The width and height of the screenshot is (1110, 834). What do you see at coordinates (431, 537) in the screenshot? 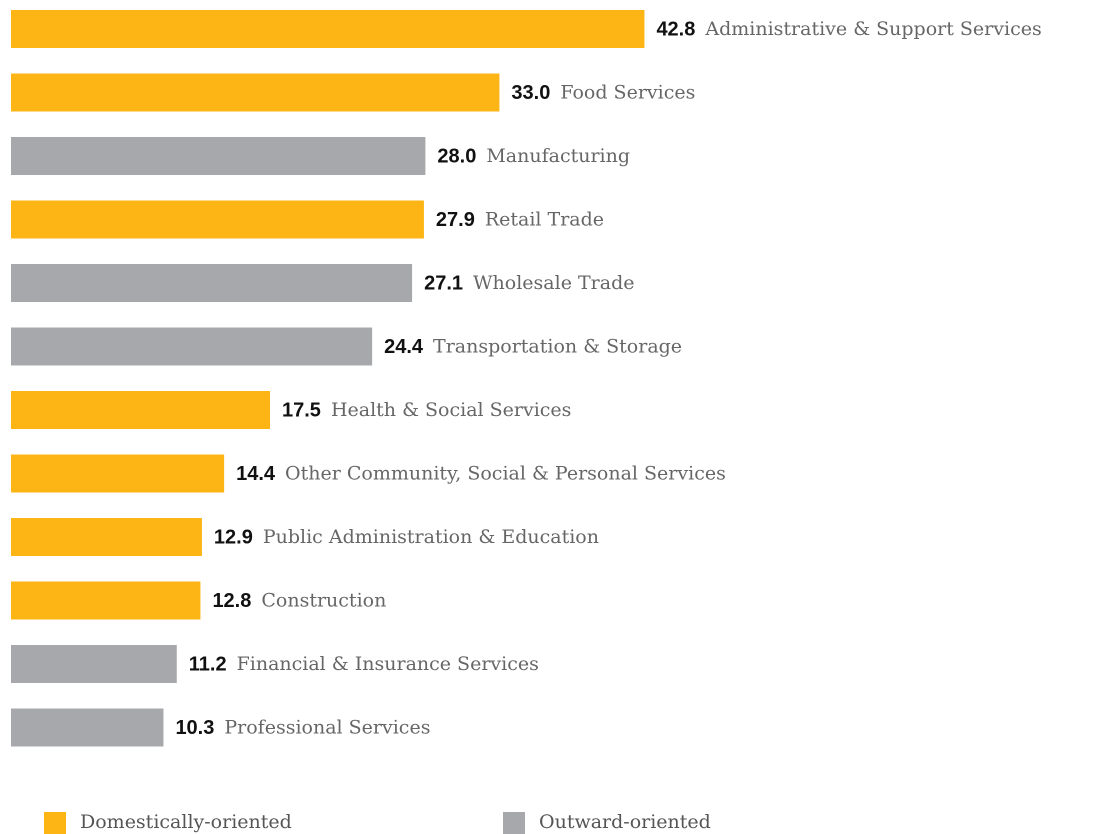
I see `category-label: Public Administration & Education` at bounding box center [431, 537].